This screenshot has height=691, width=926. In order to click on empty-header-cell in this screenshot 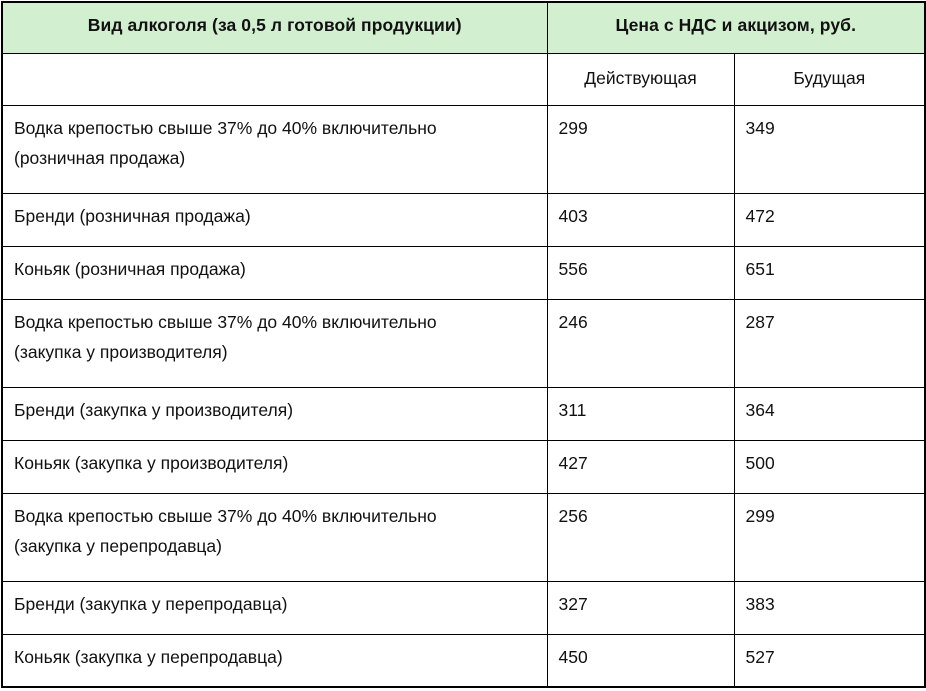, I will do `click(274, 79)`.